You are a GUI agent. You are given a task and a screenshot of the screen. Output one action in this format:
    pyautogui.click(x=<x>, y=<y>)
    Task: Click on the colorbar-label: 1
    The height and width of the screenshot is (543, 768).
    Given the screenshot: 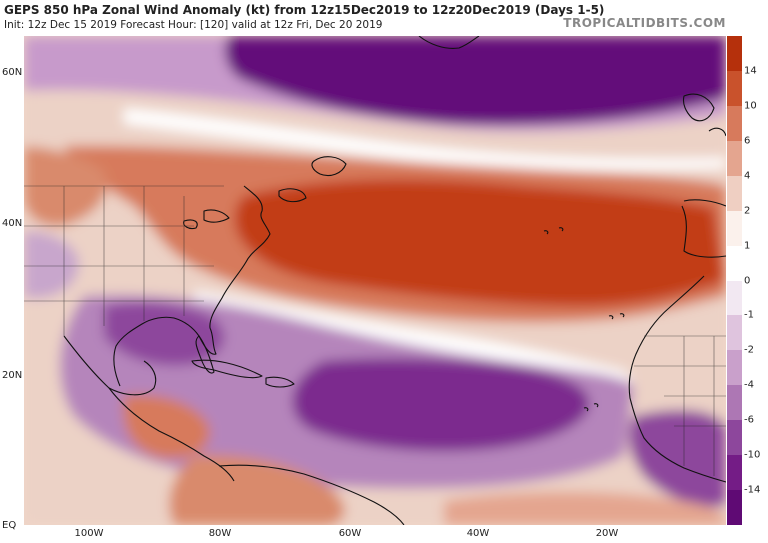 What is the action you would take?
    pyautogui.click(x=747, y=246)
    